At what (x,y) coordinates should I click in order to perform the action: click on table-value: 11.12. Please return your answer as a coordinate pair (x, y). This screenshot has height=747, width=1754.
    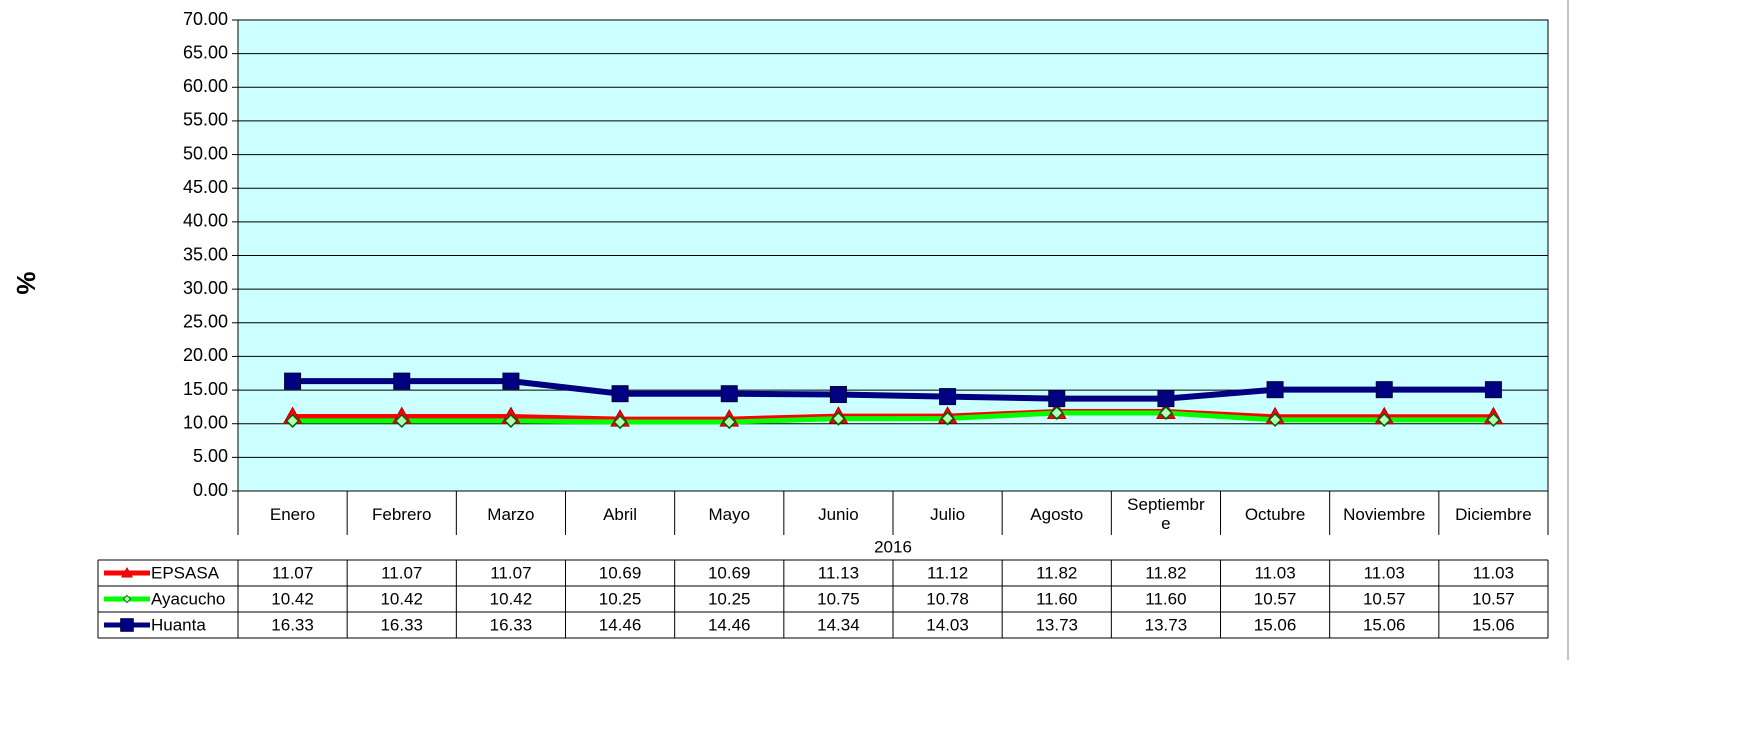
    Looking at the image, I should click on (947, 572).